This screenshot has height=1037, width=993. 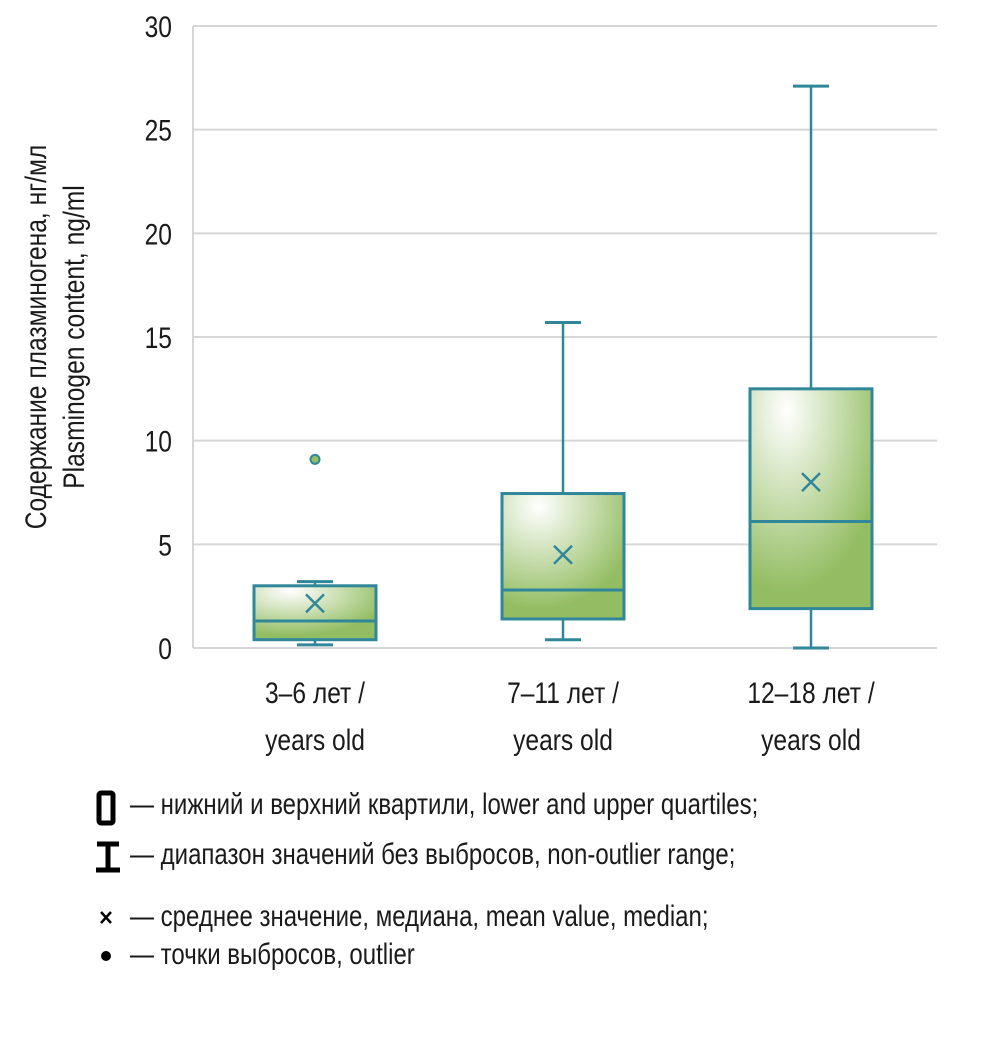 I want to click on legend-text: — точки выбросов, outlier, so click(x=272, y=954).